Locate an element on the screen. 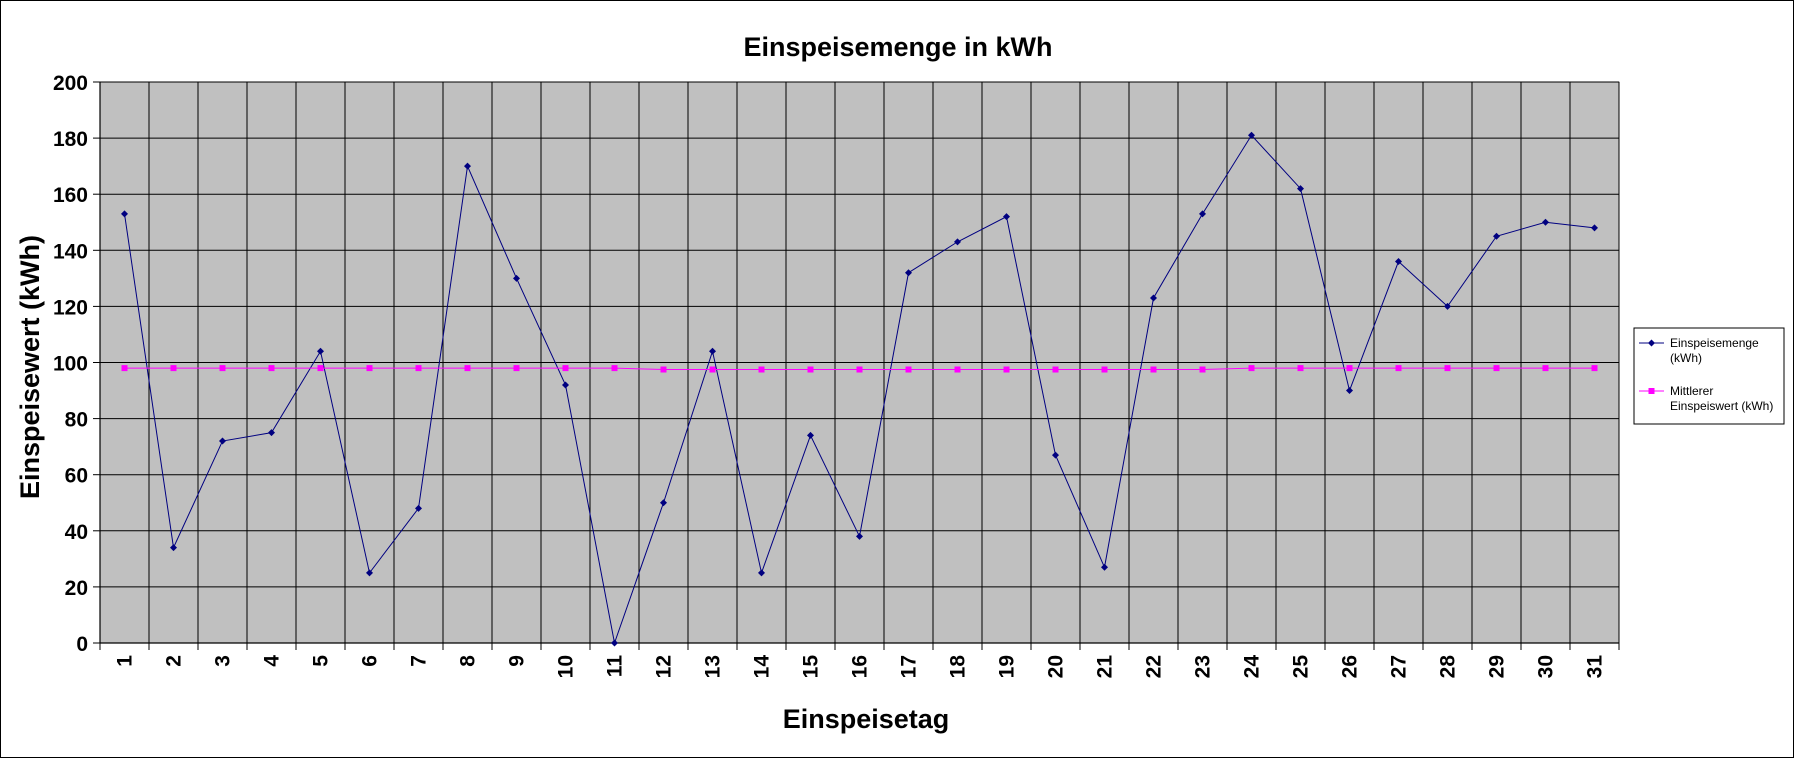 The image size is (1794, 764). y-tick-label: 20 is located at coordinates (76, 588).